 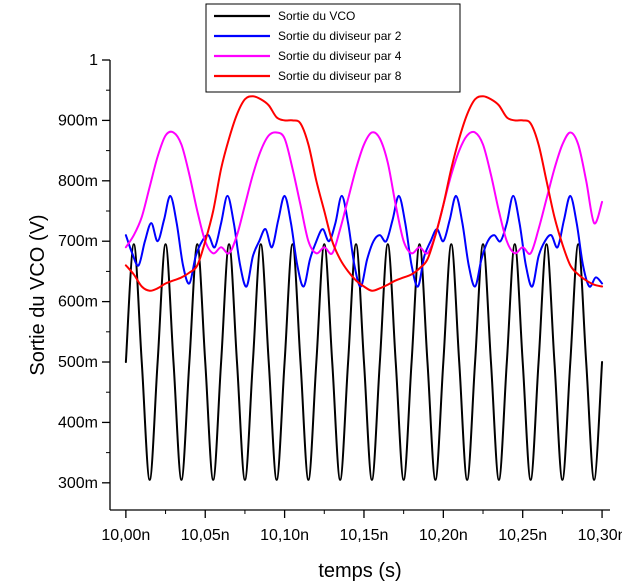 What do you see at coordinates (340, 56) in the screenshot?
I see `legend-label-3: Sortie du diviseur par 4` at bounding box center [340, 56].